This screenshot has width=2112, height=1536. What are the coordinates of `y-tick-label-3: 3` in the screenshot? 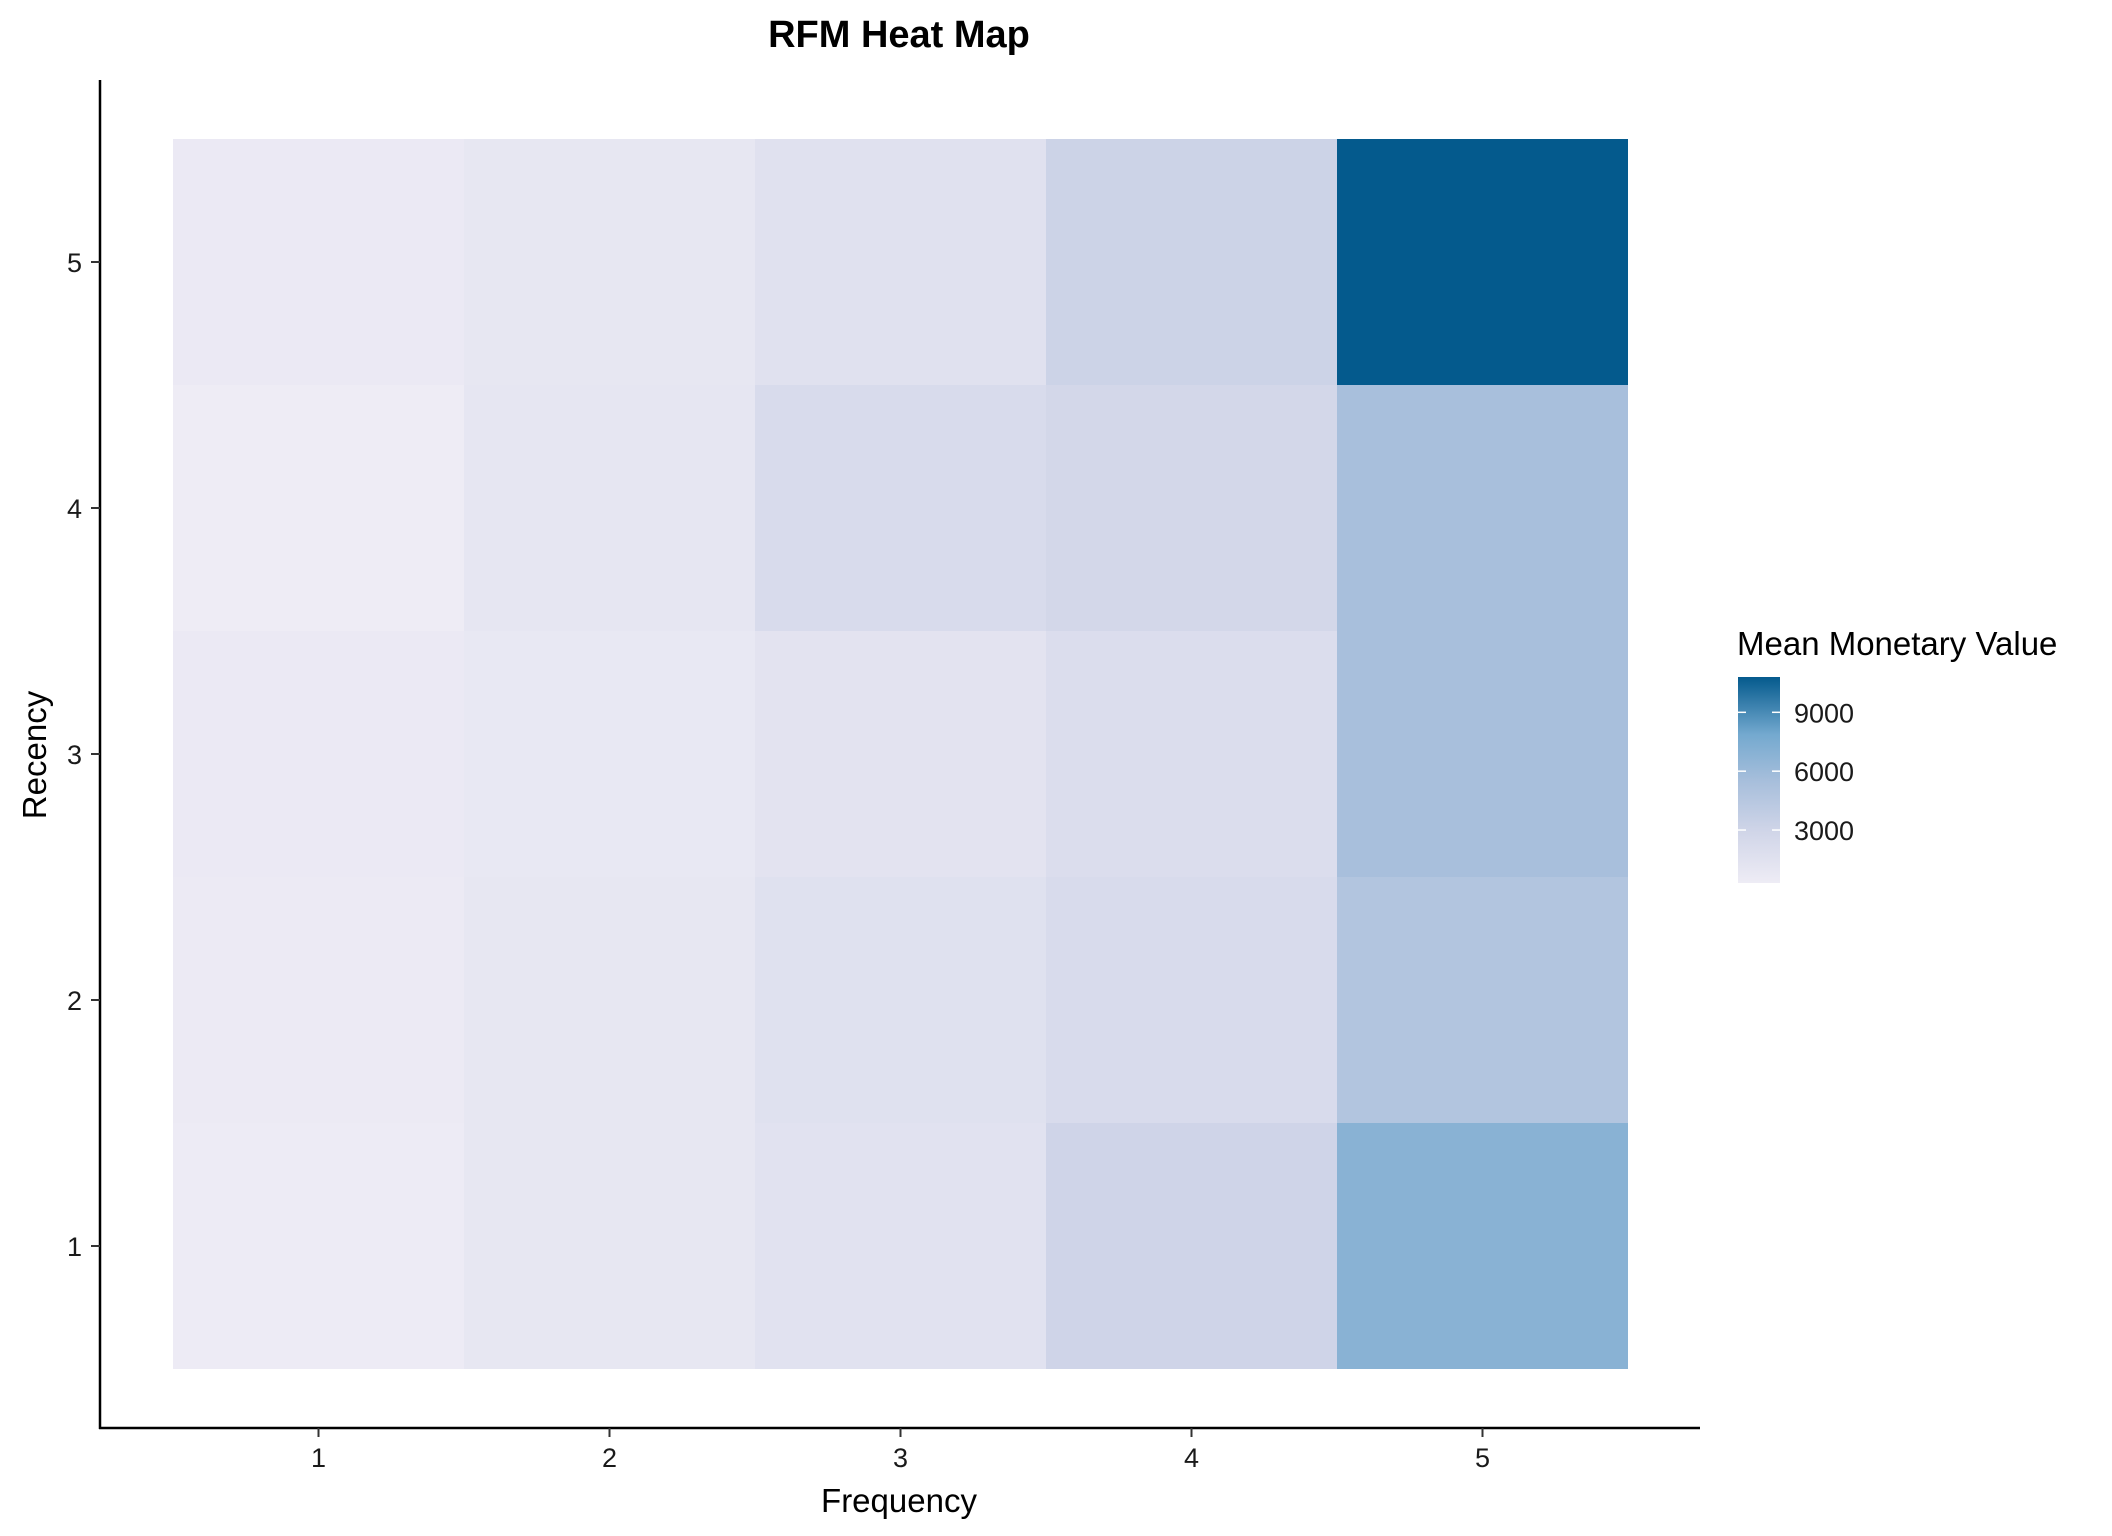 It's located at (74, 755).